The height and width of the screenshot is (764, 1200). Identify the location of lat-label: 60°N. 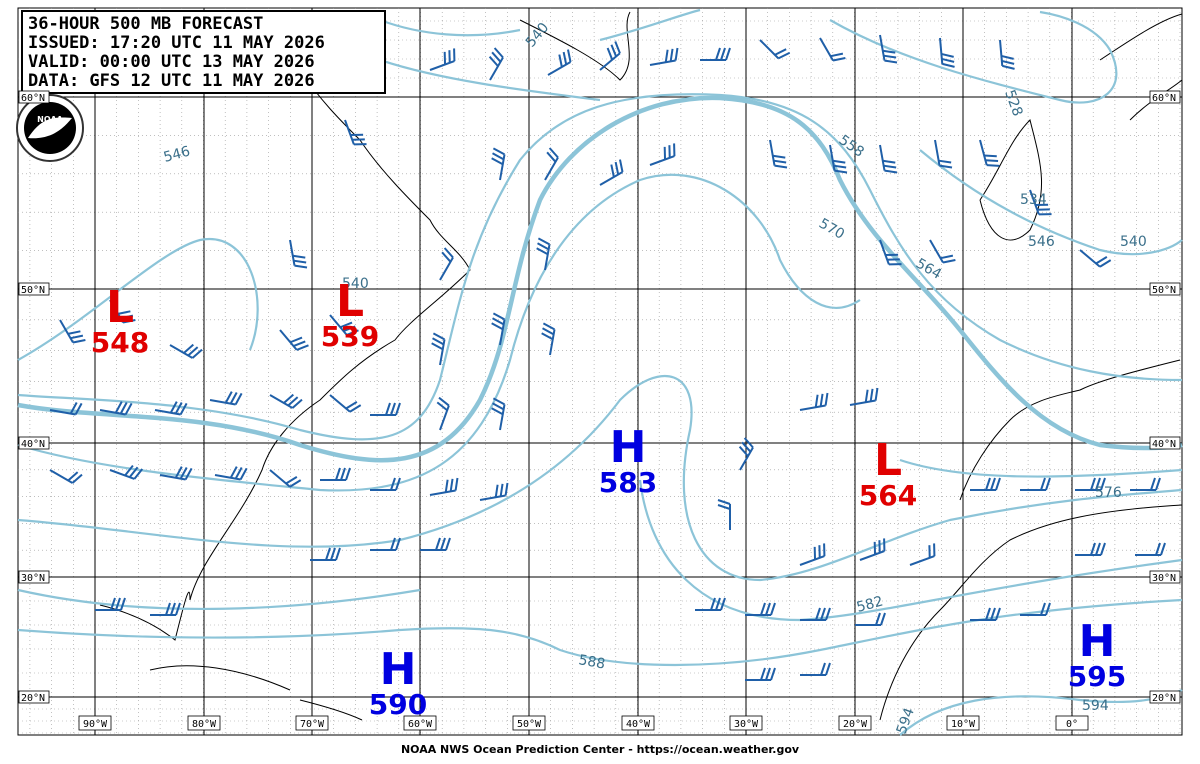
(1164, 98).